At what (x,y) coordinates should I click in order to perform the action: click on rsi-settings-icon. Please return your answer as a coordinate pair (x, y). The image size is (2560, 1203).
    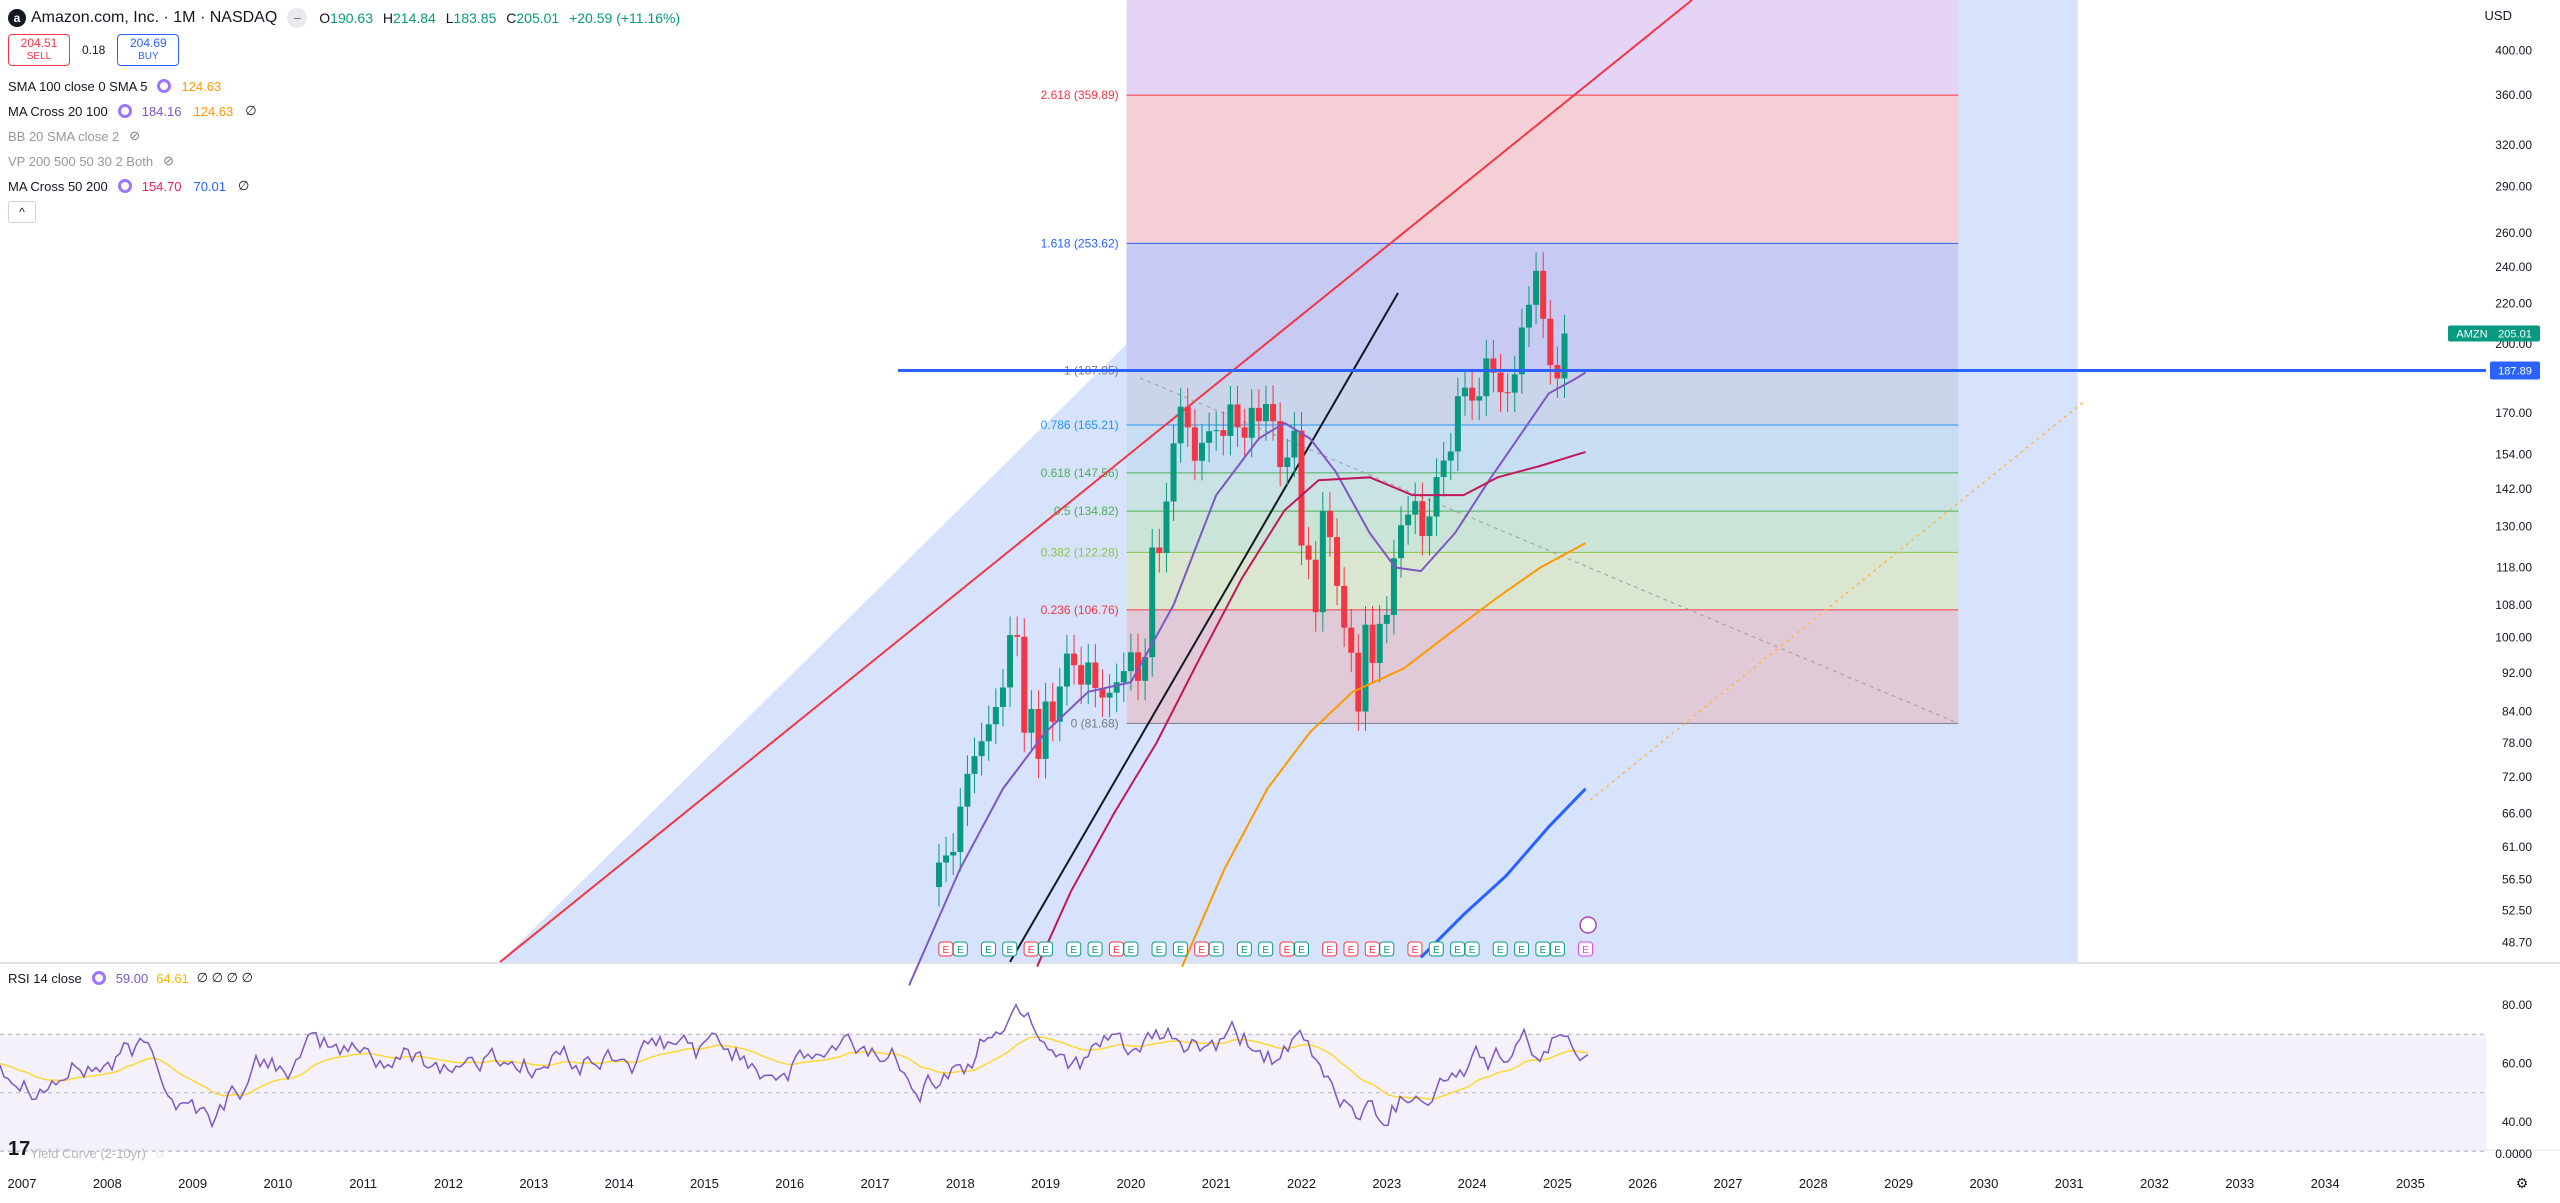
    Looking at the image, I should click on (98, 978).